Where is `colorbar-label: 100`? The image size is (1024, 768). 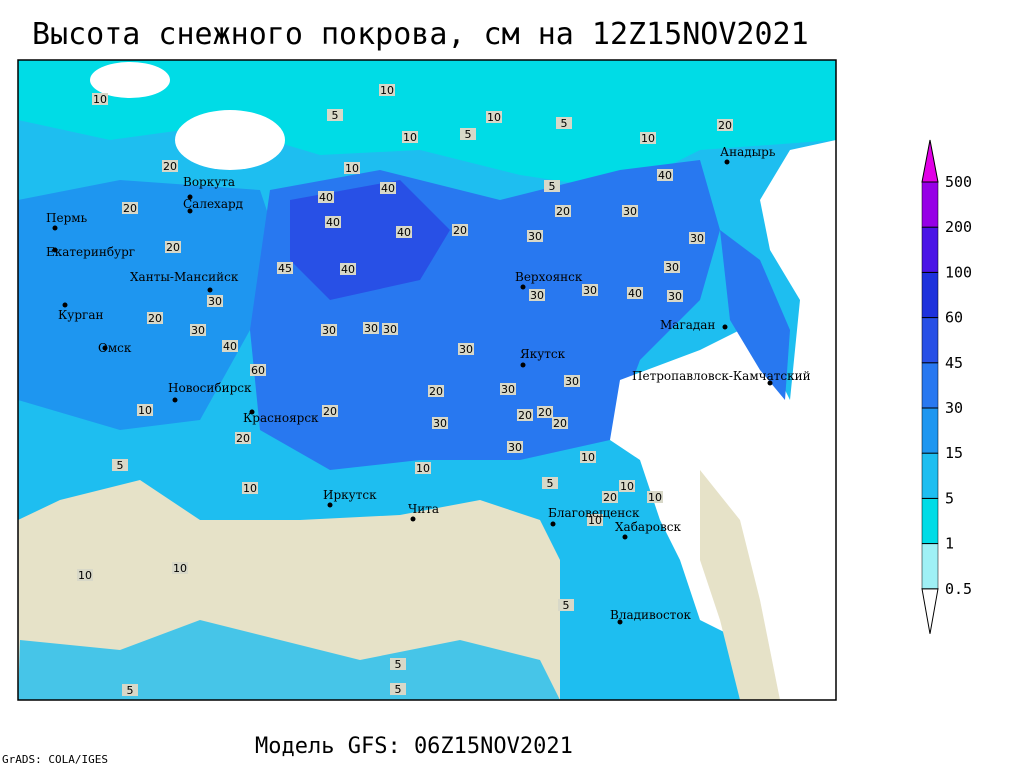
colorbar-label: 100 is located at coordinates (958, 272).